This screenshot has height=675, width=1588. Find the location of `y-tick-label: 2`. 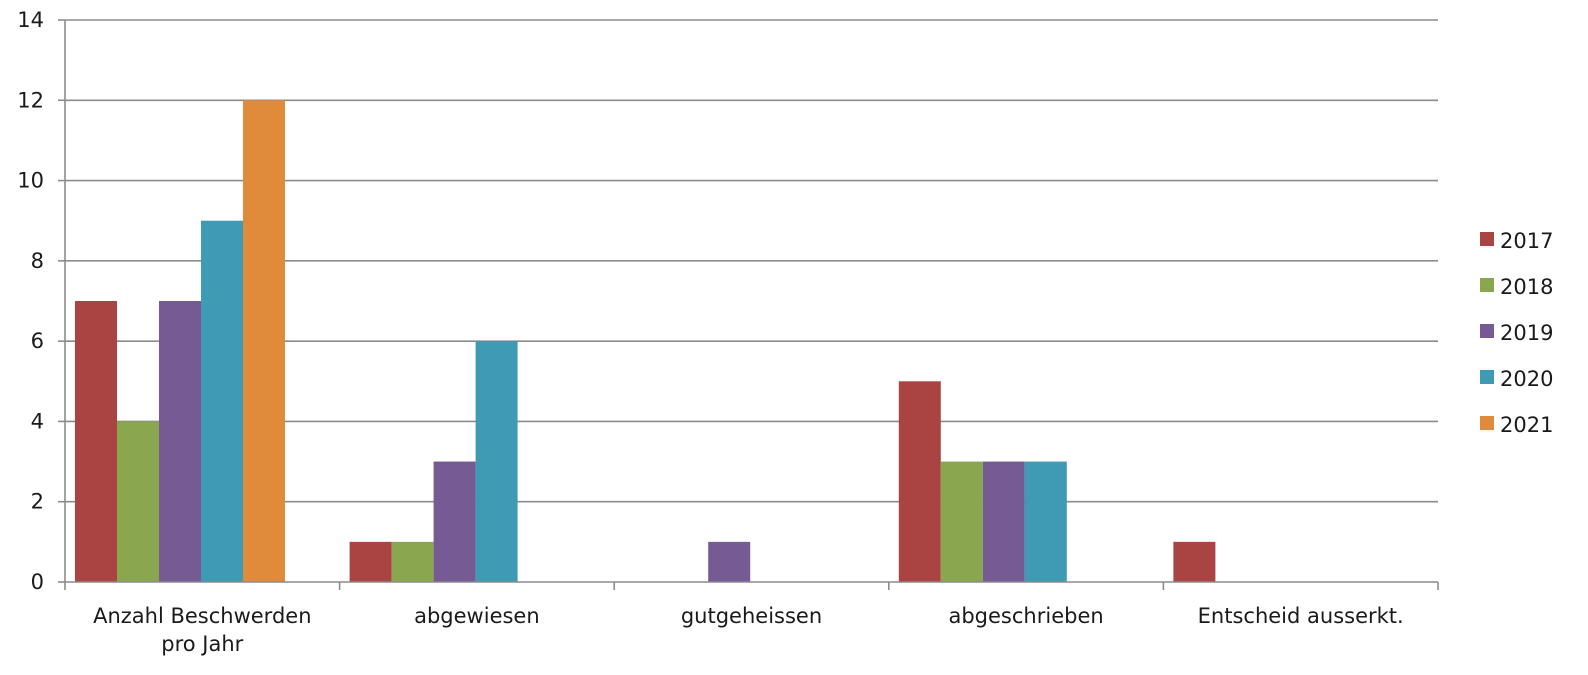

y-tick-label: 2 is located at coordinates (37, 502).